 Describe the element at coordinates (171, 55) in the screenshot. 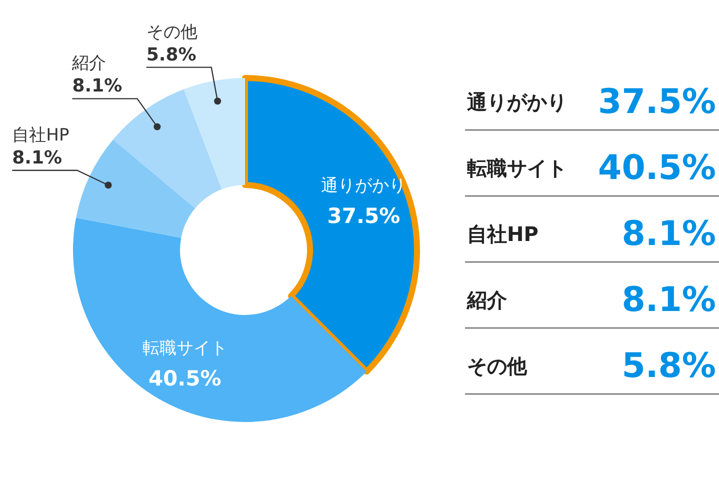

I see `data-label: 5.8%` at that location.